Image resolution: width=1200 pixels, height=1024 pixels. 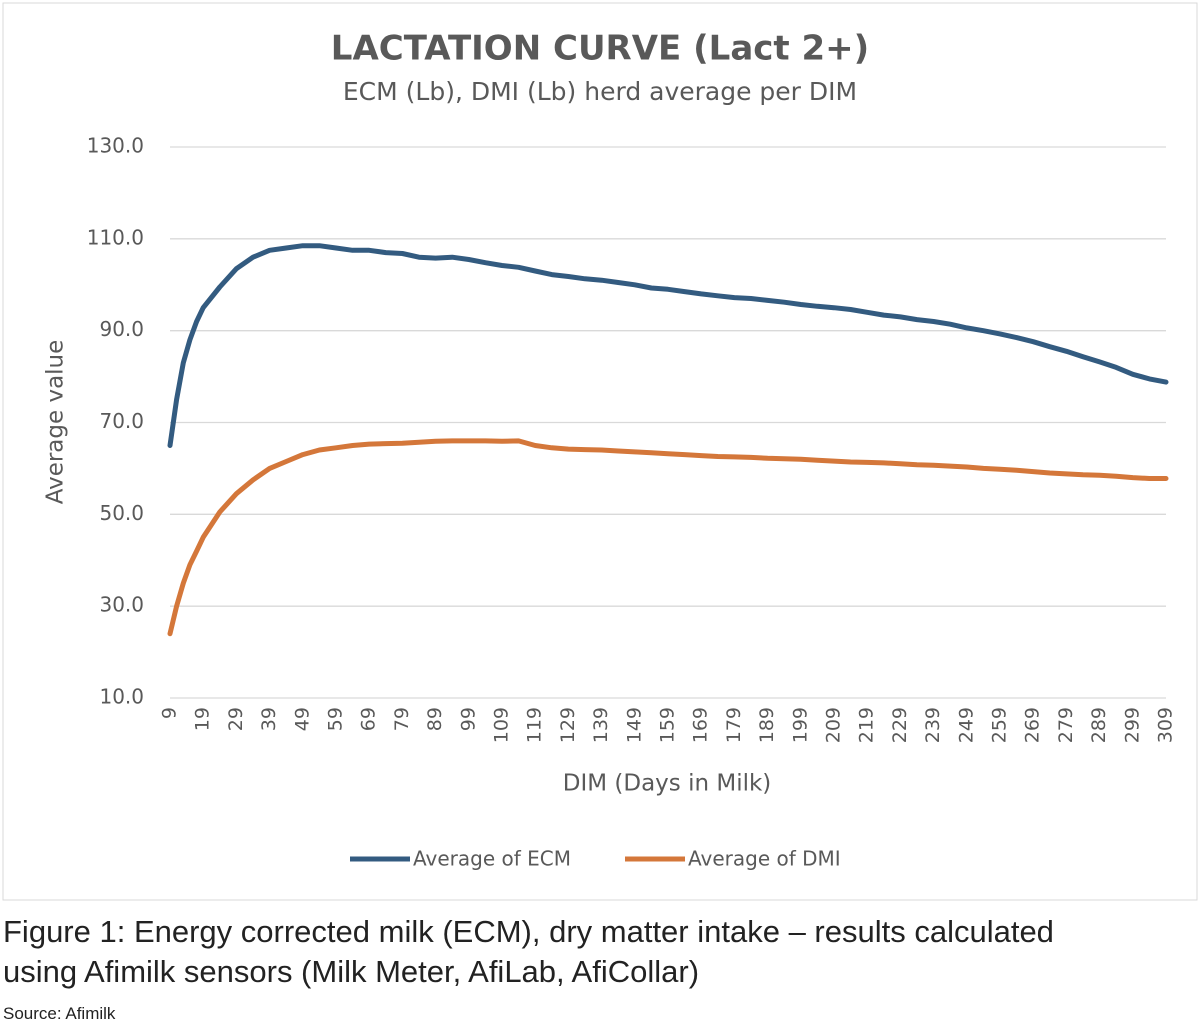 I want to click on x-tick-label: 229, so click(x=900, y=725).